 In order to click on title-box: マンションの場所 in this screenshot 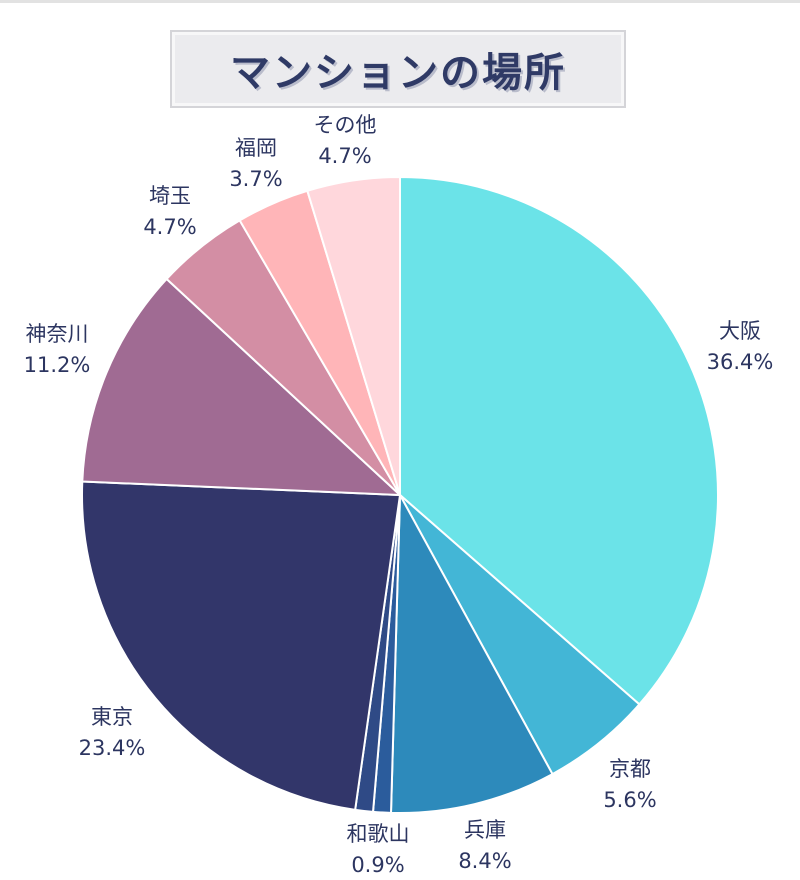, I will do `click(398, 69)`.